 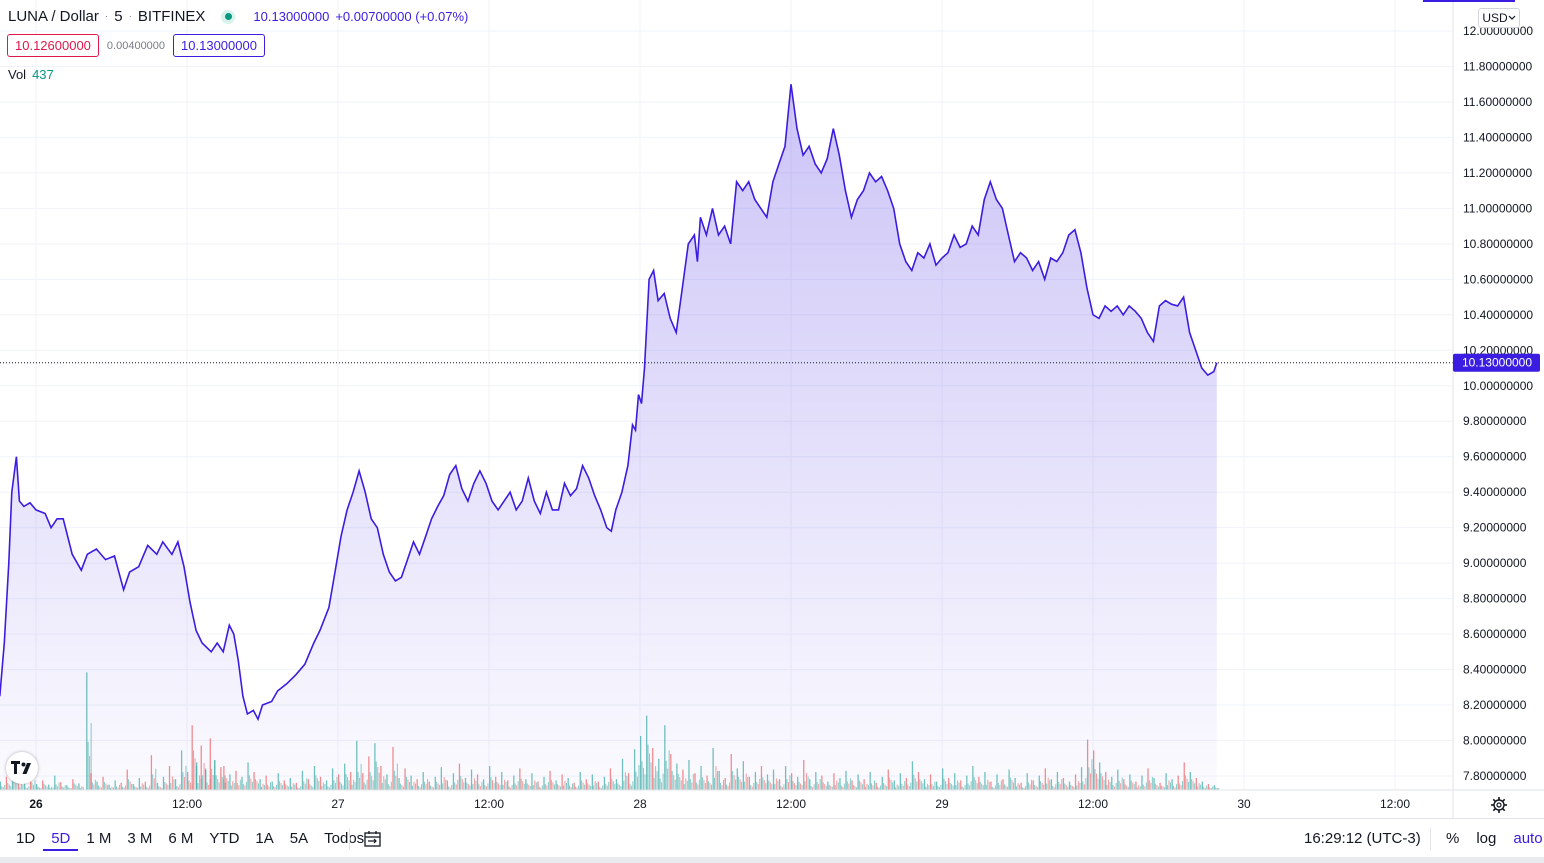 I want to click on time-tick-label: 29, so click(x=942, y=804).